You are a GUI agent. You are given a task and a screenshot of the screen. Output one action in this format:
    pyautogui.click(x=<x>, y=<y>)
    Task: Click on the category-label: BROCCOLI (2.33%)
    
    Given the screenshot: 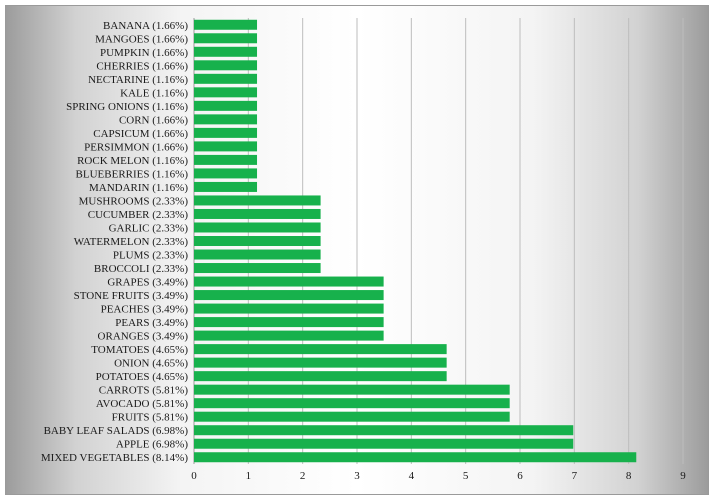 What is the action you would take?
    pyautogui.click(x=141, y=269)
    